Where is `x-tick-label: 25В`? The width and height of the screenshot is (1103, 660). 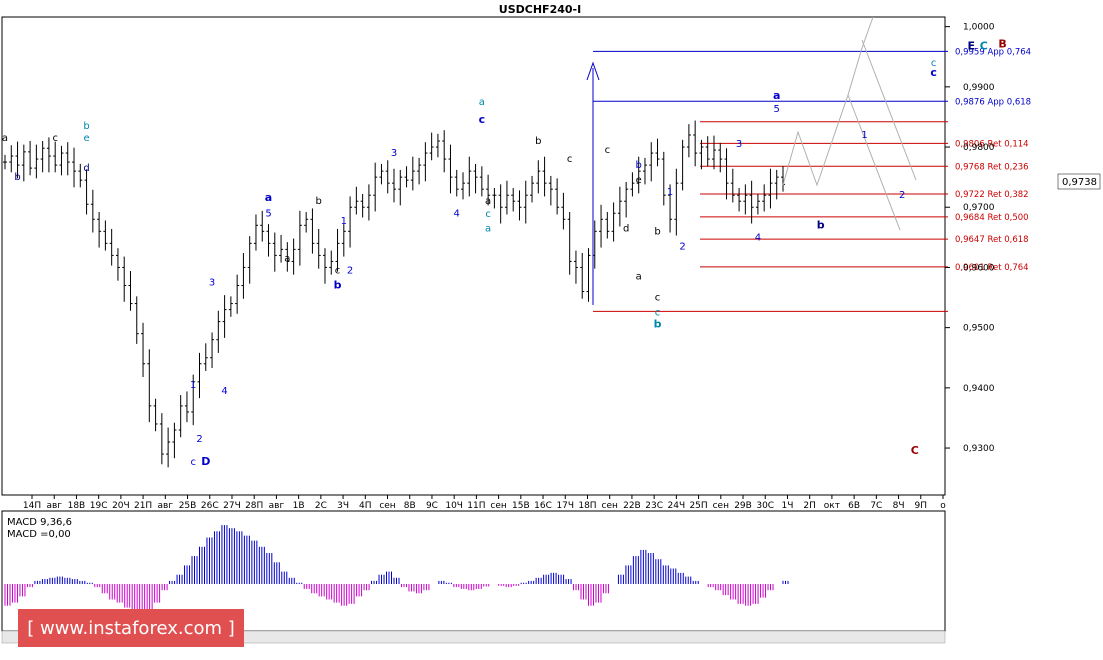
x-tick-label: 25В is located at coordinates (188, 506).